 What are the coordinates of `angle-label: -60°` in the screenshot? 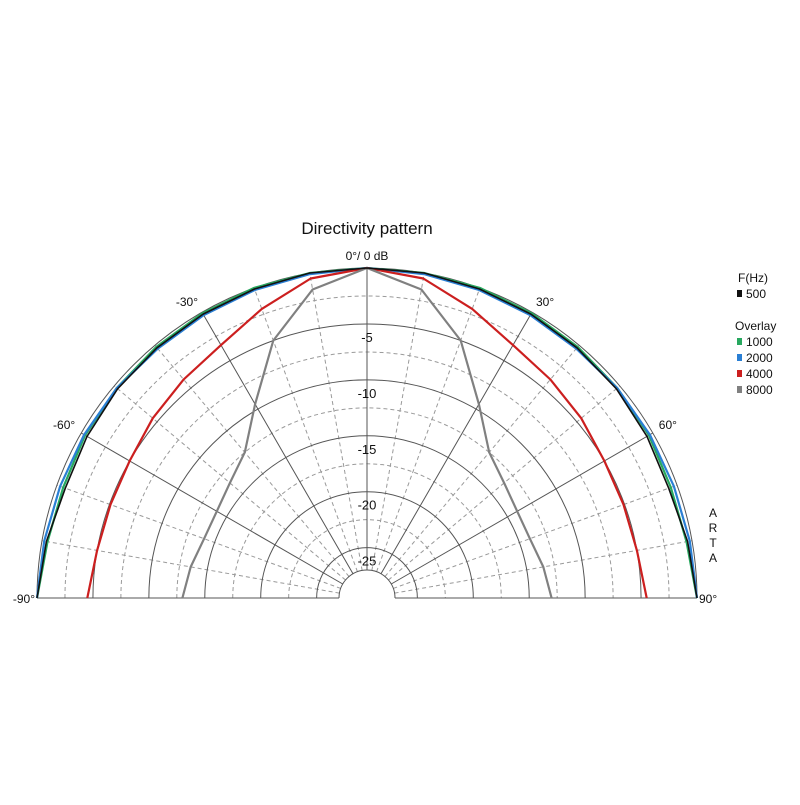 It's located at (64, 425).